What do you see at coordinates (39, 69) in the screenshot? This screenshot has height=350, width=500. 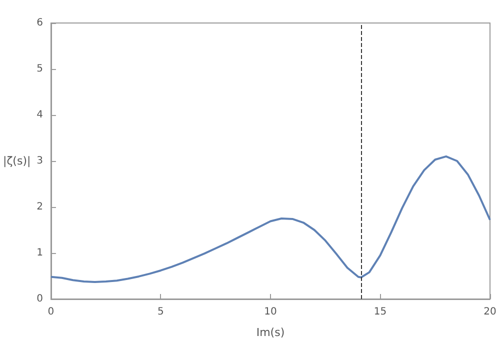 I see `y-tick-label: 5` at bounding box center [39, 69].